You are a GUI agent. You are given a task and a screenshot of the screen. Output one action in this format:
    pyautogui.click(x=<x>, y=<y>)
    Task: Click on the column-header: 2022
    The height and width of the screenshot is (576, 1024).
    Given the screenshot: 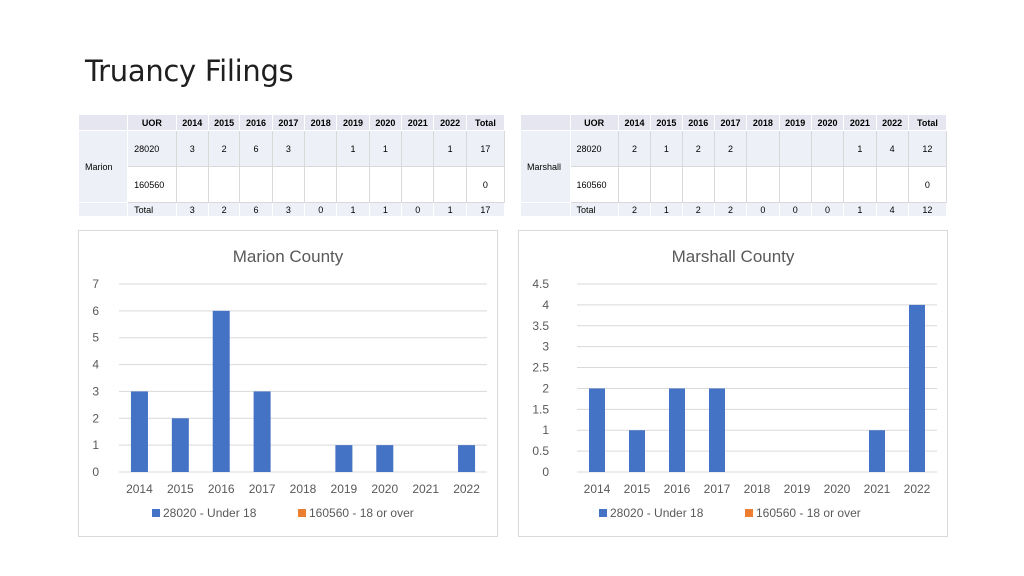 What is the action you would take?
    pyautogui.click(x=450, y=122)
    